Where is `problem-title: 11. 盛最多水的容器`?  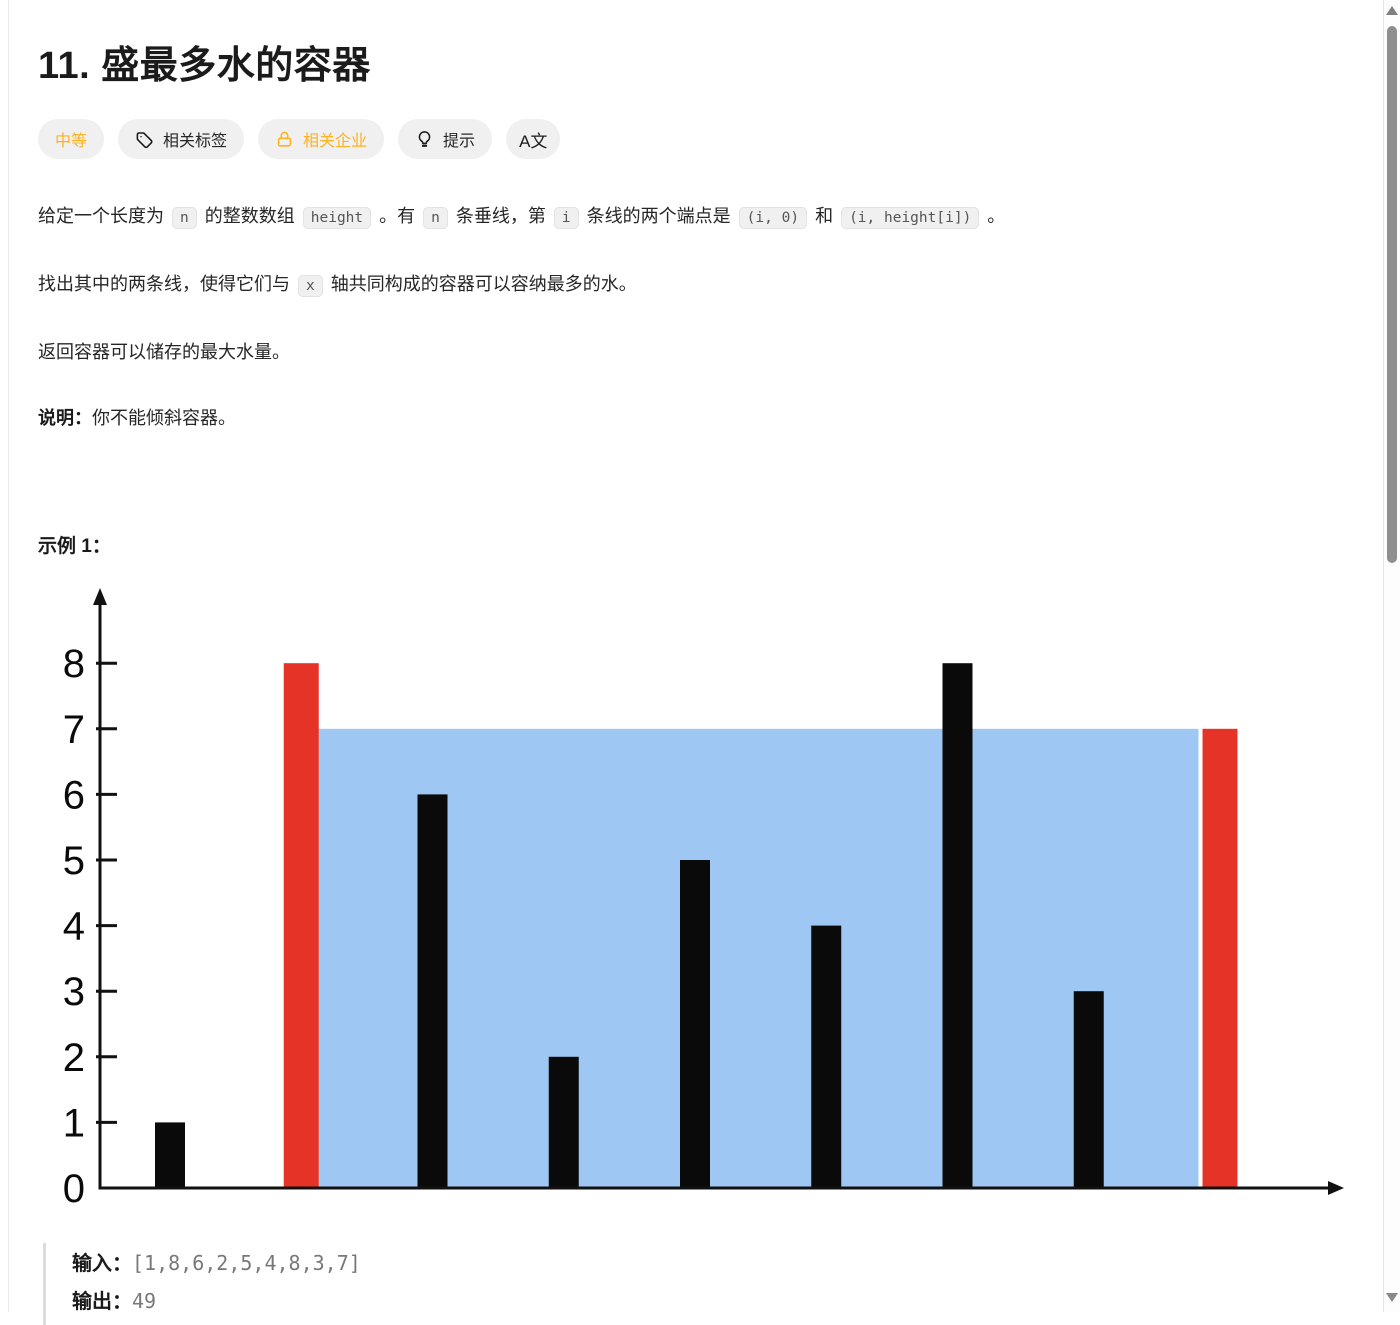
problem-title: 11. 盛最多水的容器 is located at coordinates (204, 66).